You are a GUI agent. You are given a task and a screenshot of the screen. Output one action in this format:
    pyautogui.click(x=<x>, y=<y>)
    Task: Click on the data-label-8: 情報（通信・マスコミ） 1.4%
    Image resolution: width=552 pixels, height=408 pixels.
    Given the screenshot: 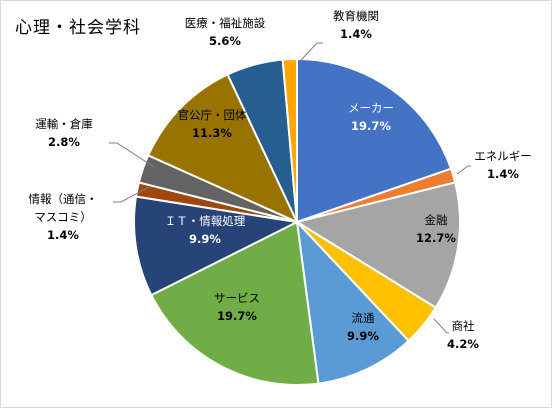 What is the action you would take?
    pyautogui.click(x=63, y=217)
    